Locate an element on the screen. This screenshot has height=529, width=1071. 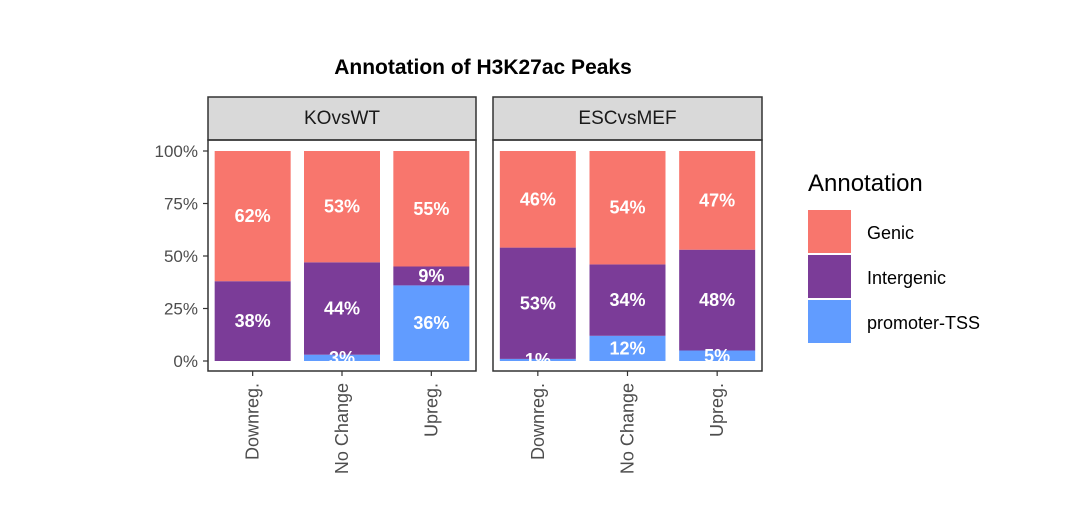
bar-value-label: 12% is located at coordinates (627, 348).